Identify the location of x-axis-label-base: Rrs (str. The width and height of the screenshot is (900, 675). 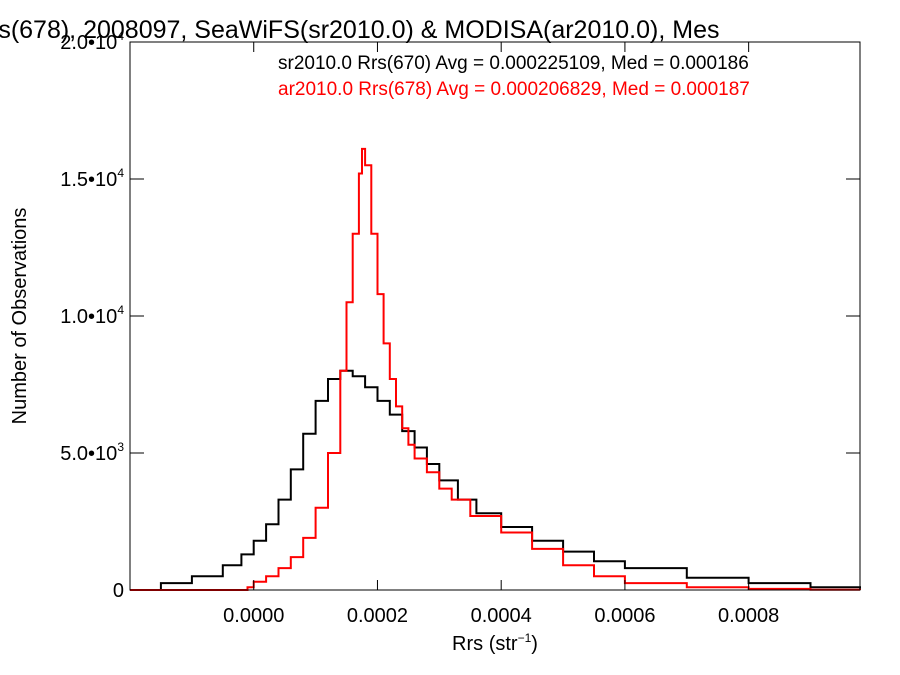
(485, 644).